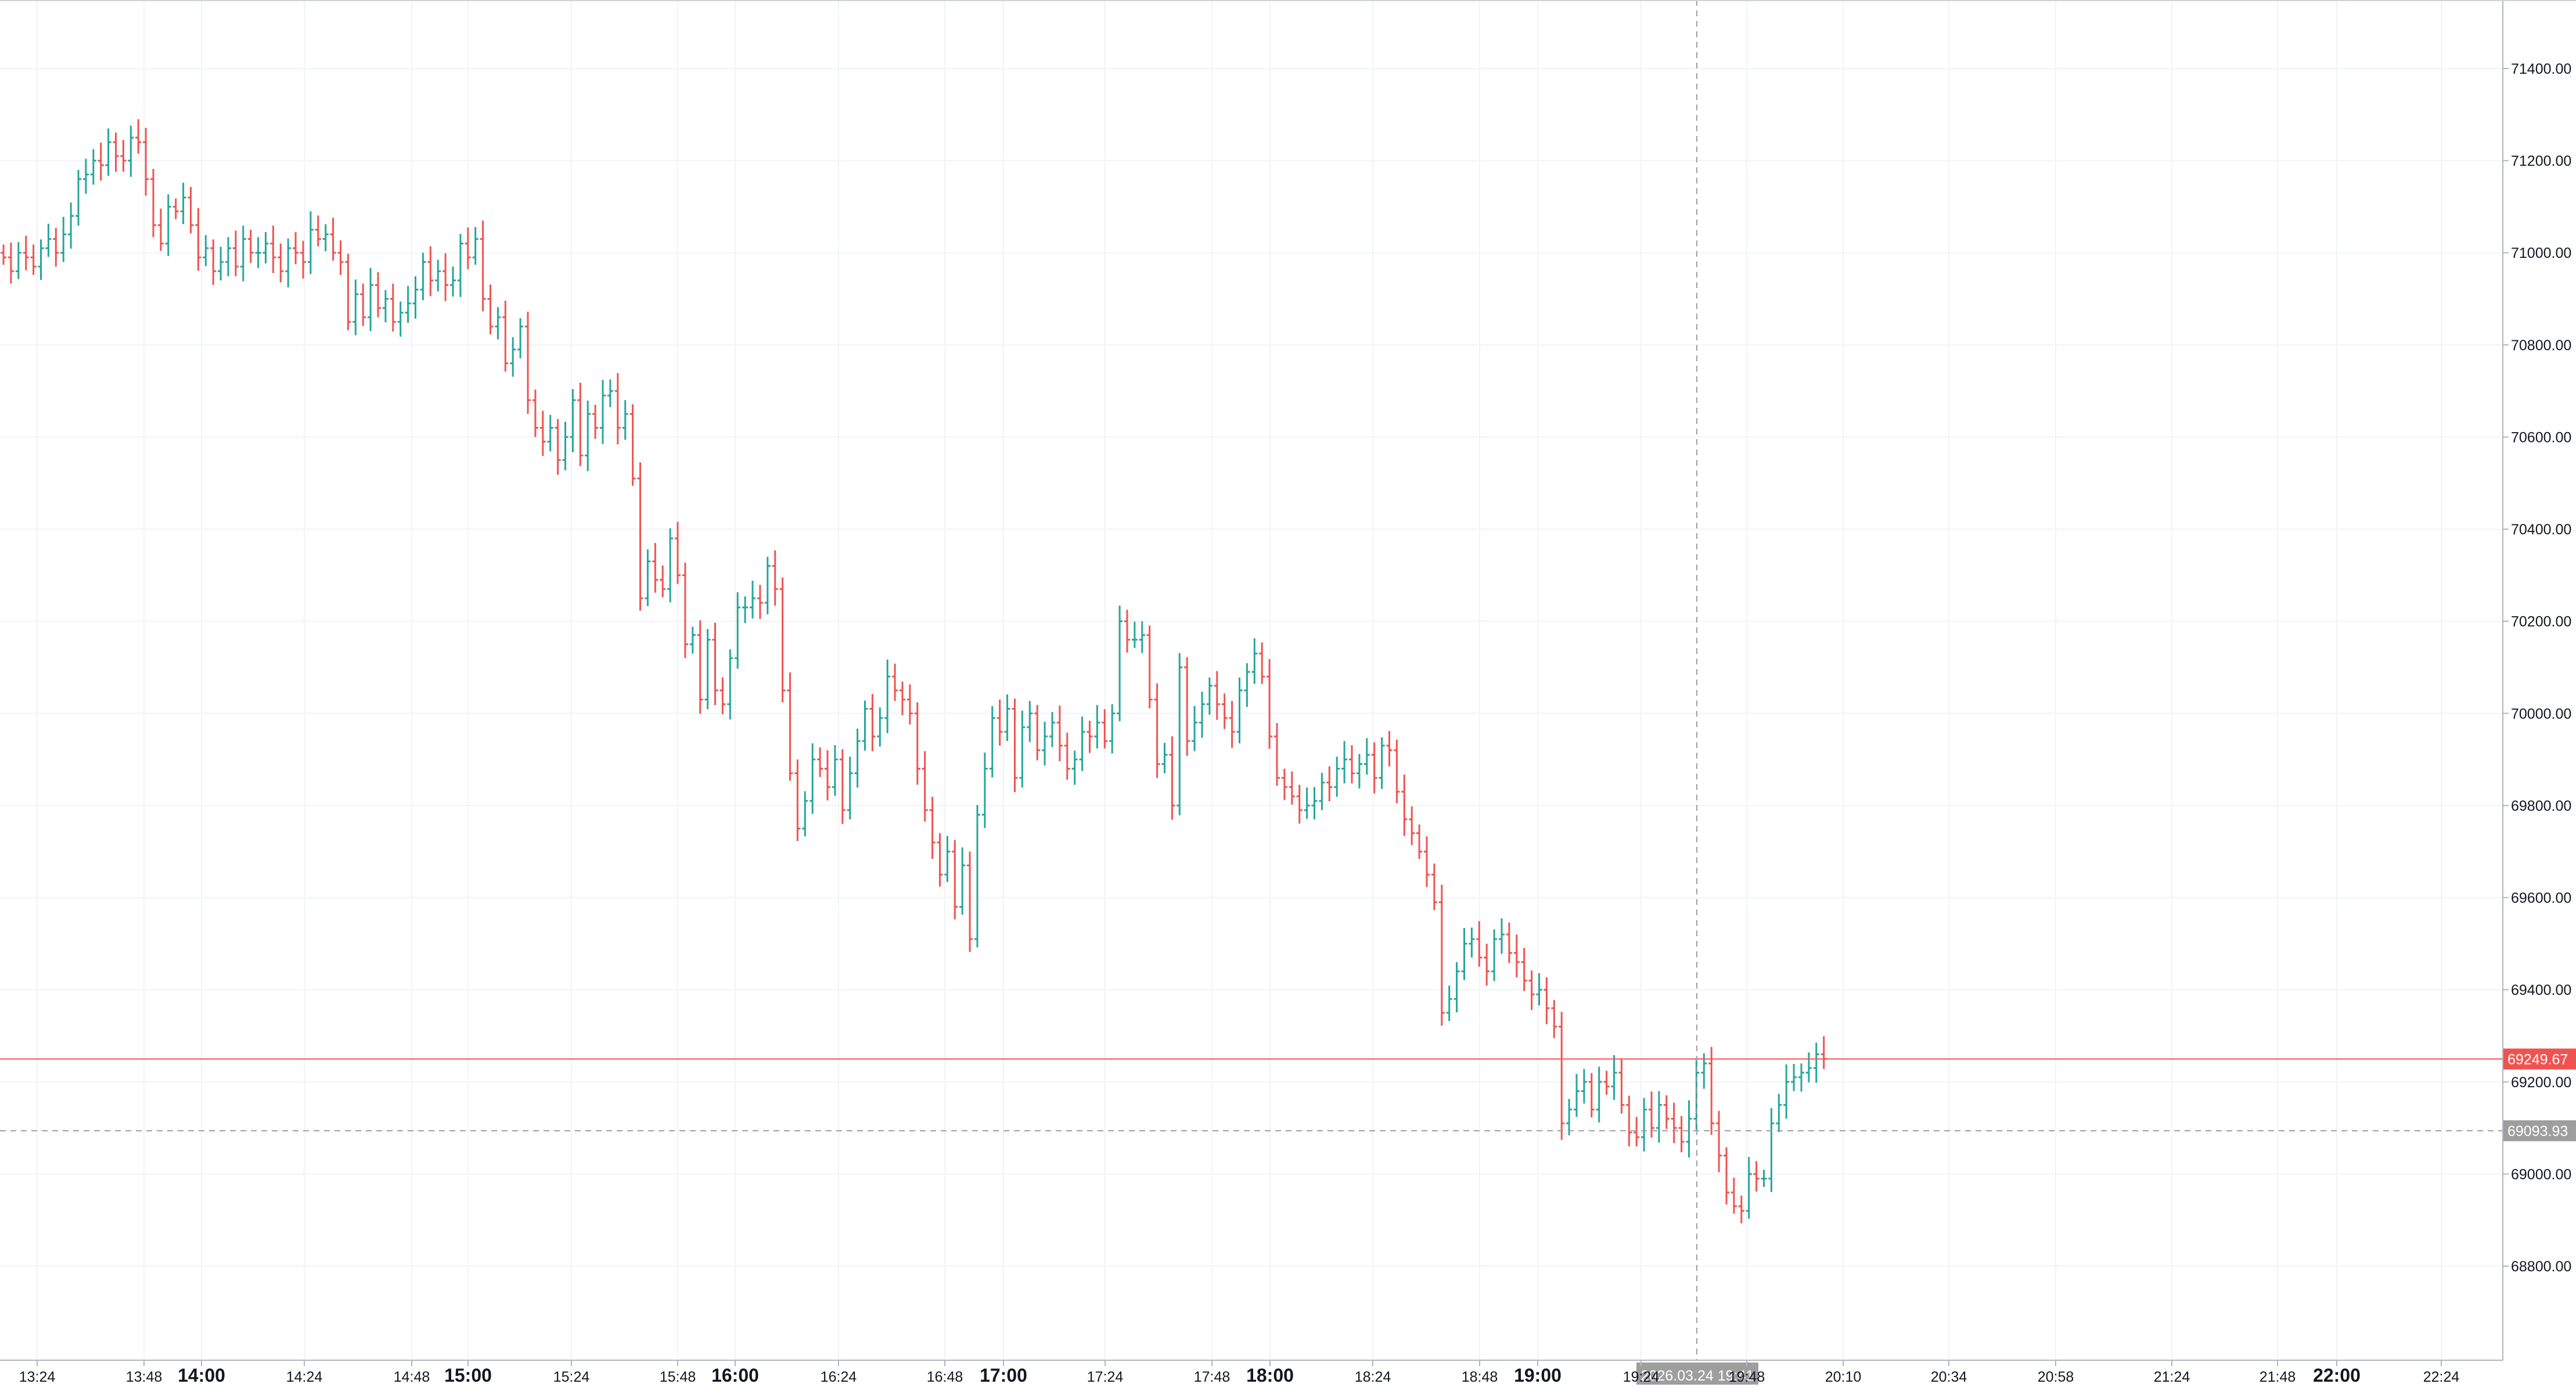 Image resolution: width=2576 pixels, height=1391 pixels. I want to click on price-tick-label: 68800.00, so click(2541, 1267).